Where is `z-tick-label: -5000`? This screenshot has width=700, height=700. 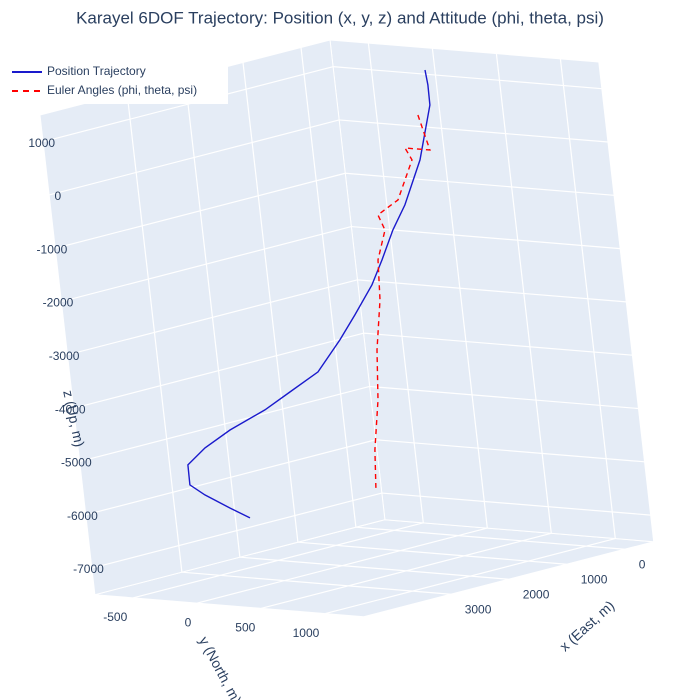 z-tick-label: -5000 is located at coordinates (76, 463).